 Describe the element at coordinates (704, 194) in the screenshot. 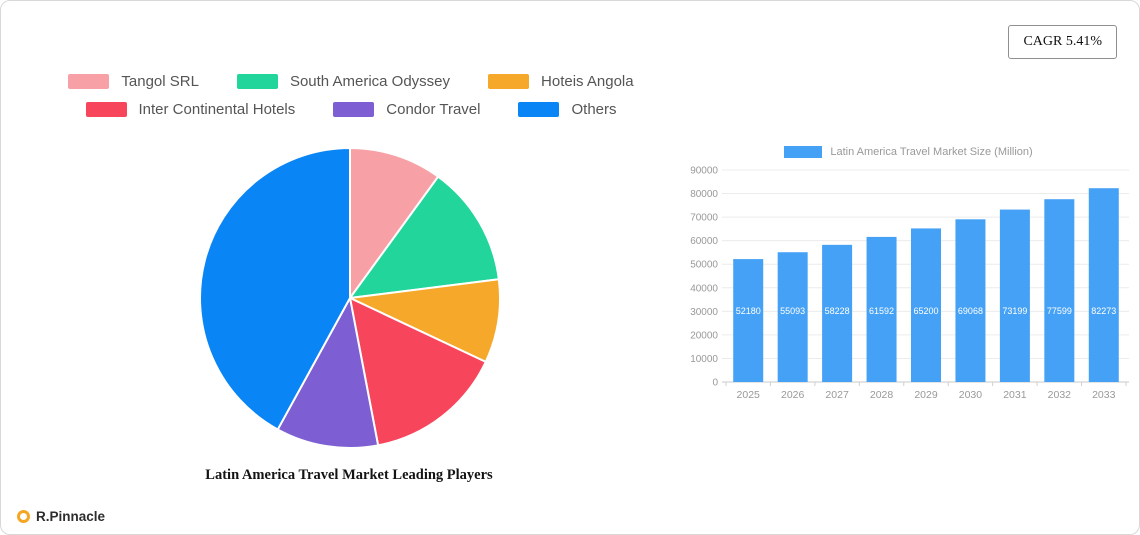

I see `y-tick-label: 80000` at that location.